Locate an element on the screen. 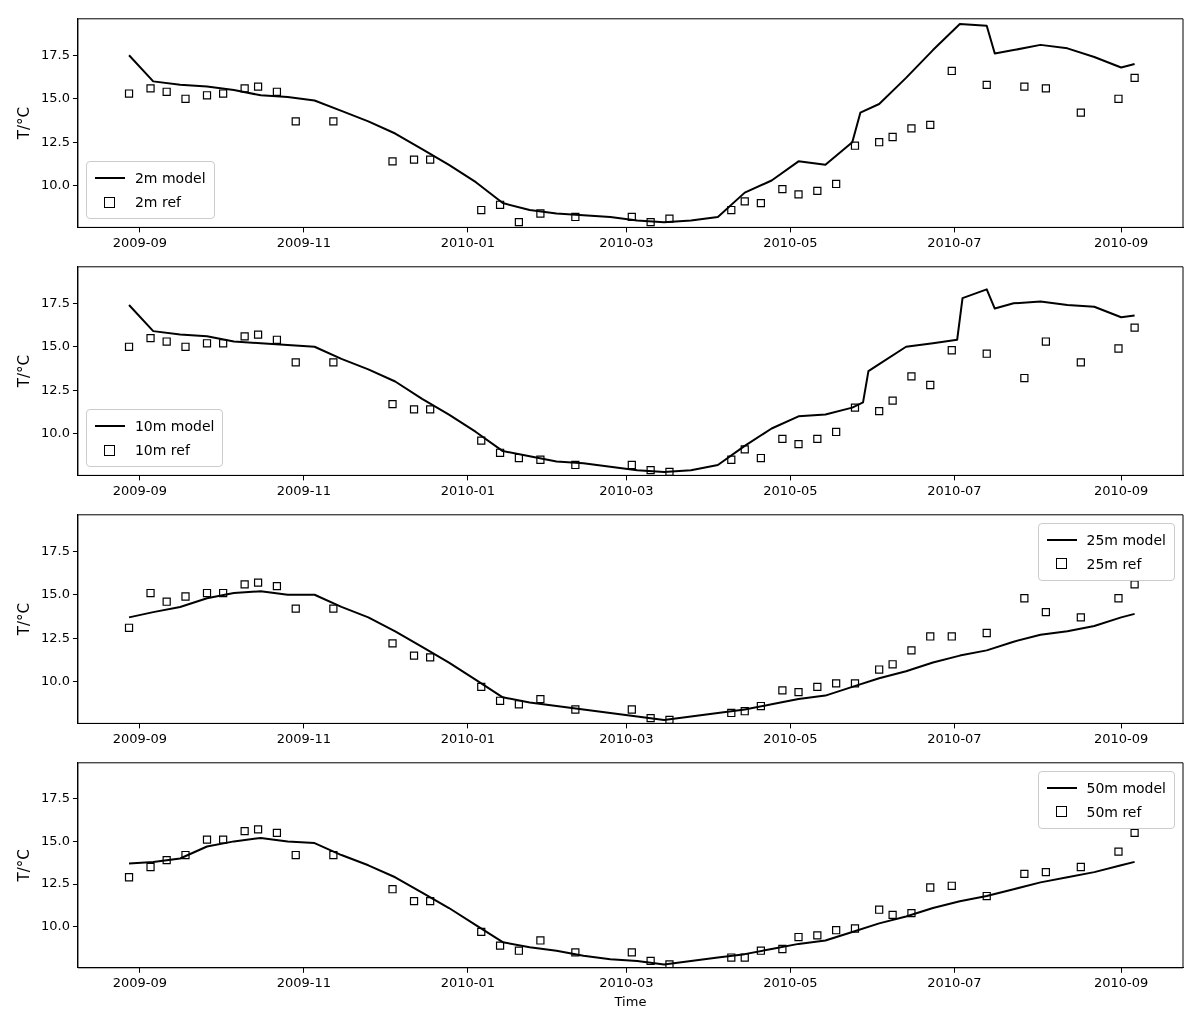 Image resolution: width=1199 pixels, height=1014 pixels. legend-label: 50m ref is located at coordinates (1114, 811).